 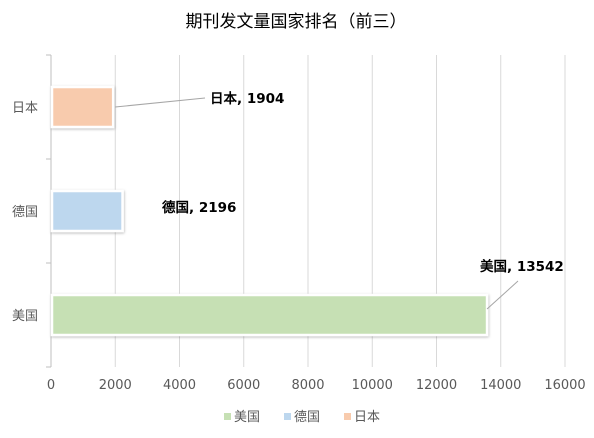 I want to click on y-tick-label: 美国, so click(x=25, y=316).